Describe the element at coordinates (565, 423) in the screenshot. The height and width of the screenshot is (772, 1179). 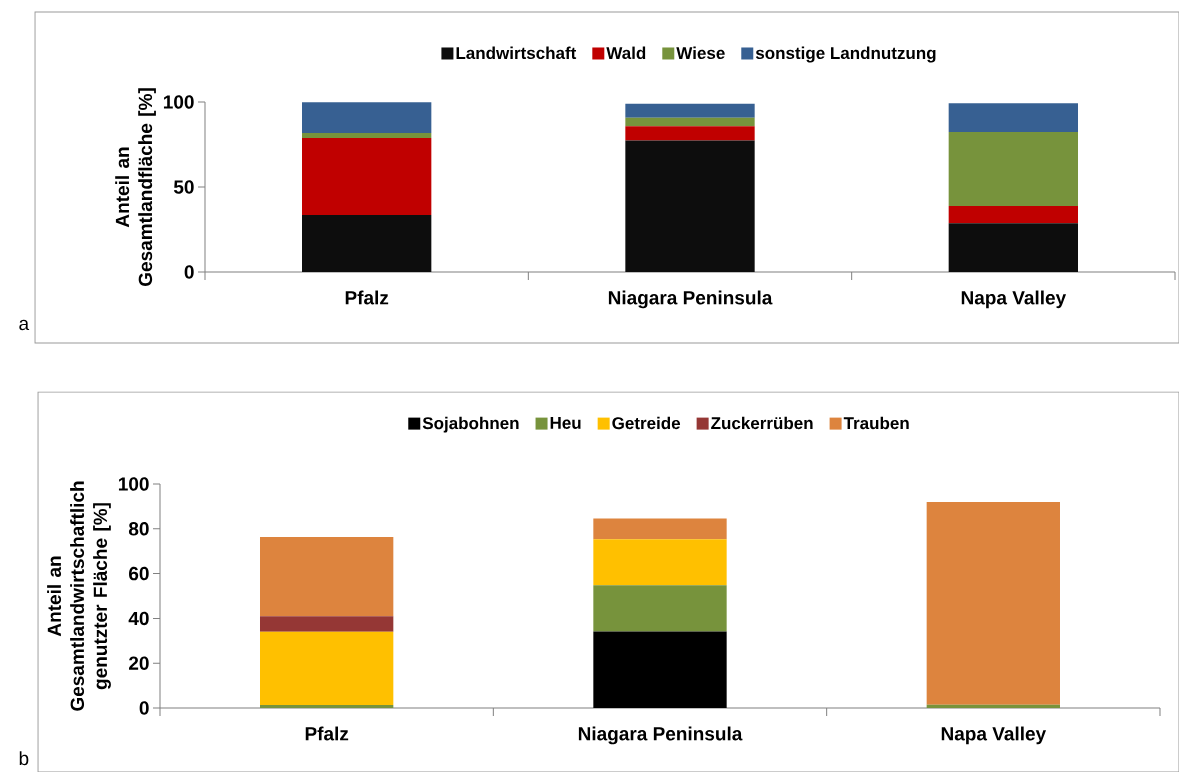
I see `legend-label: Heu` at that location.